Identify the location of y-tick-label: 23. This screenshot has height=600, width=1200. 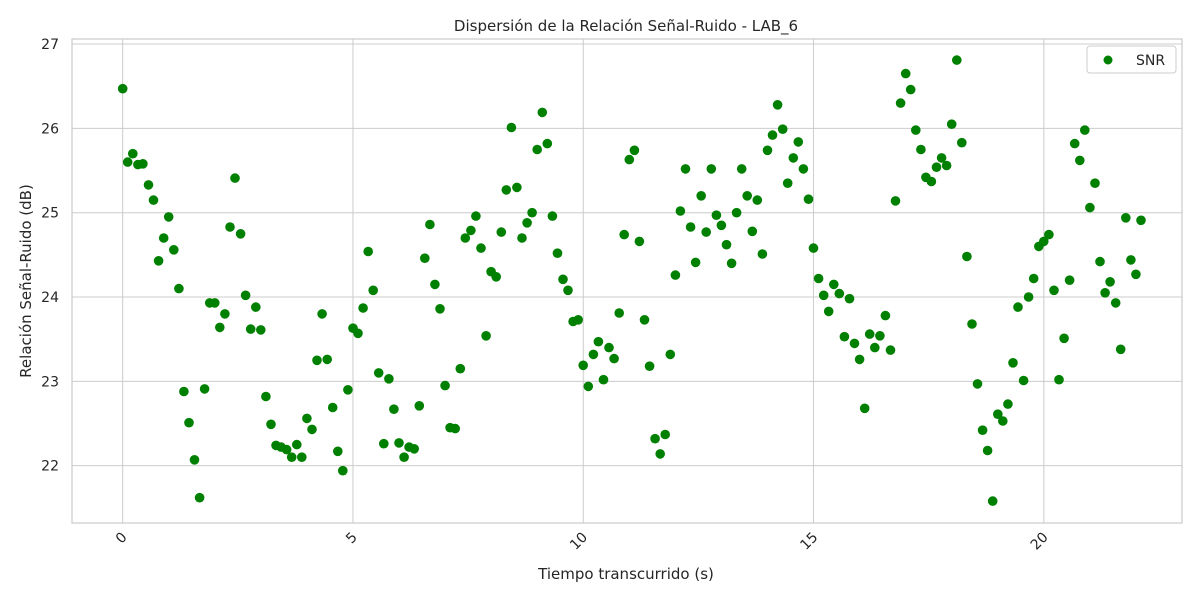
(50, 382).